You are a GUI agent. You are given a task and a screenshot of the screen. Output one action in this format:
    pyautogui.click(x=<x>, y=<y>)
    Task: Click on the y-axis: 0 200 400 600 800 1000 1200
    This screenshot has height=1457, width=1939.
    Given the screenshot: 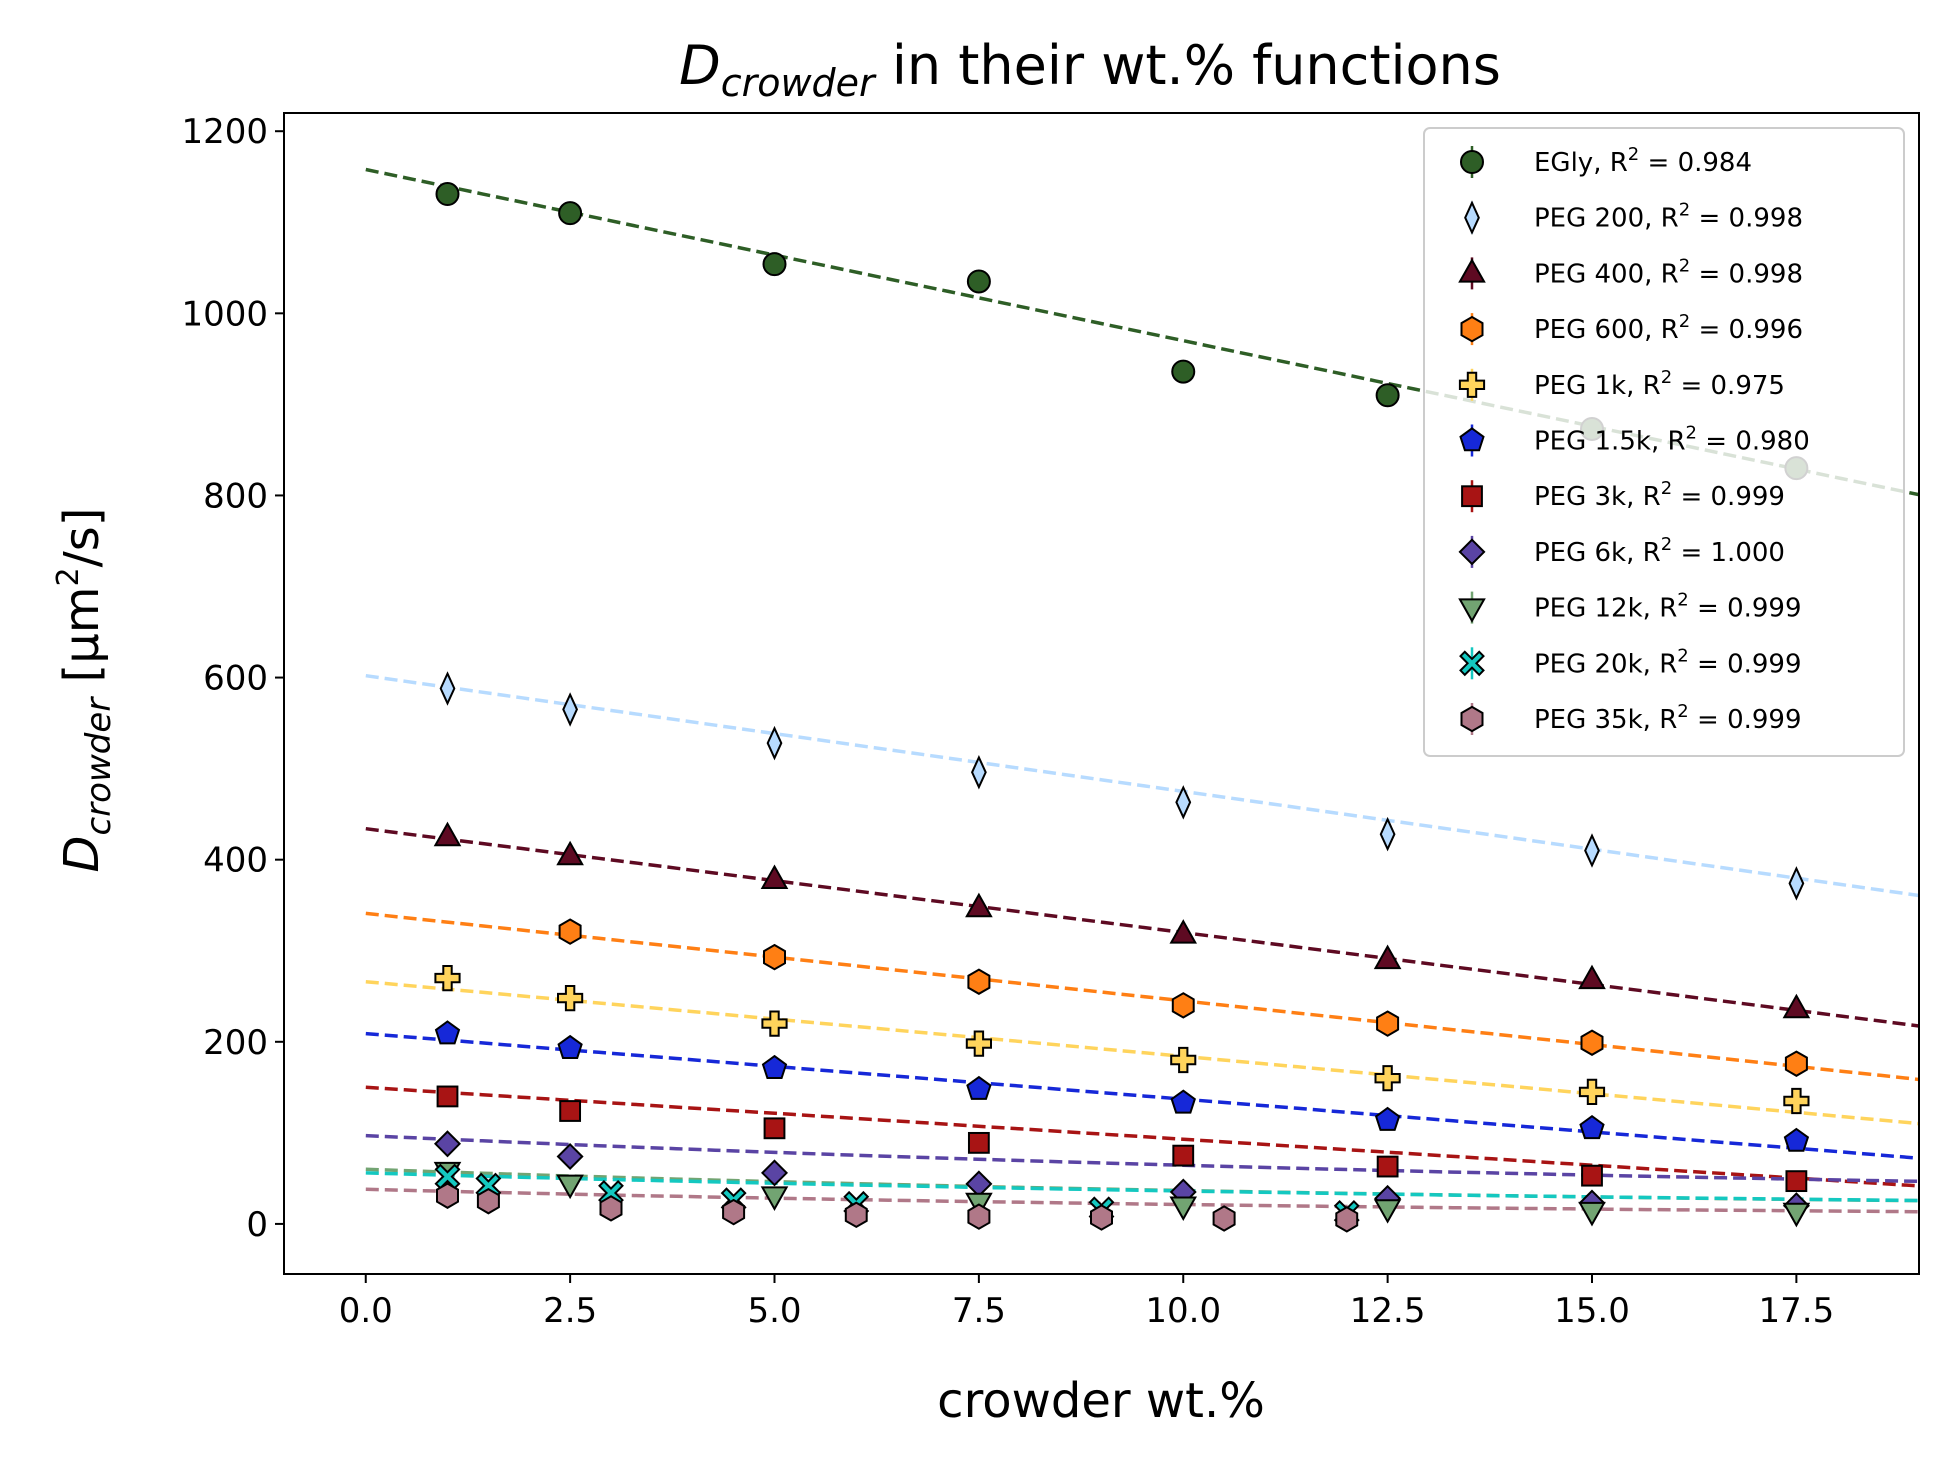 What is the action you would take?
    pyautogui.click(x=232, y=678)
    